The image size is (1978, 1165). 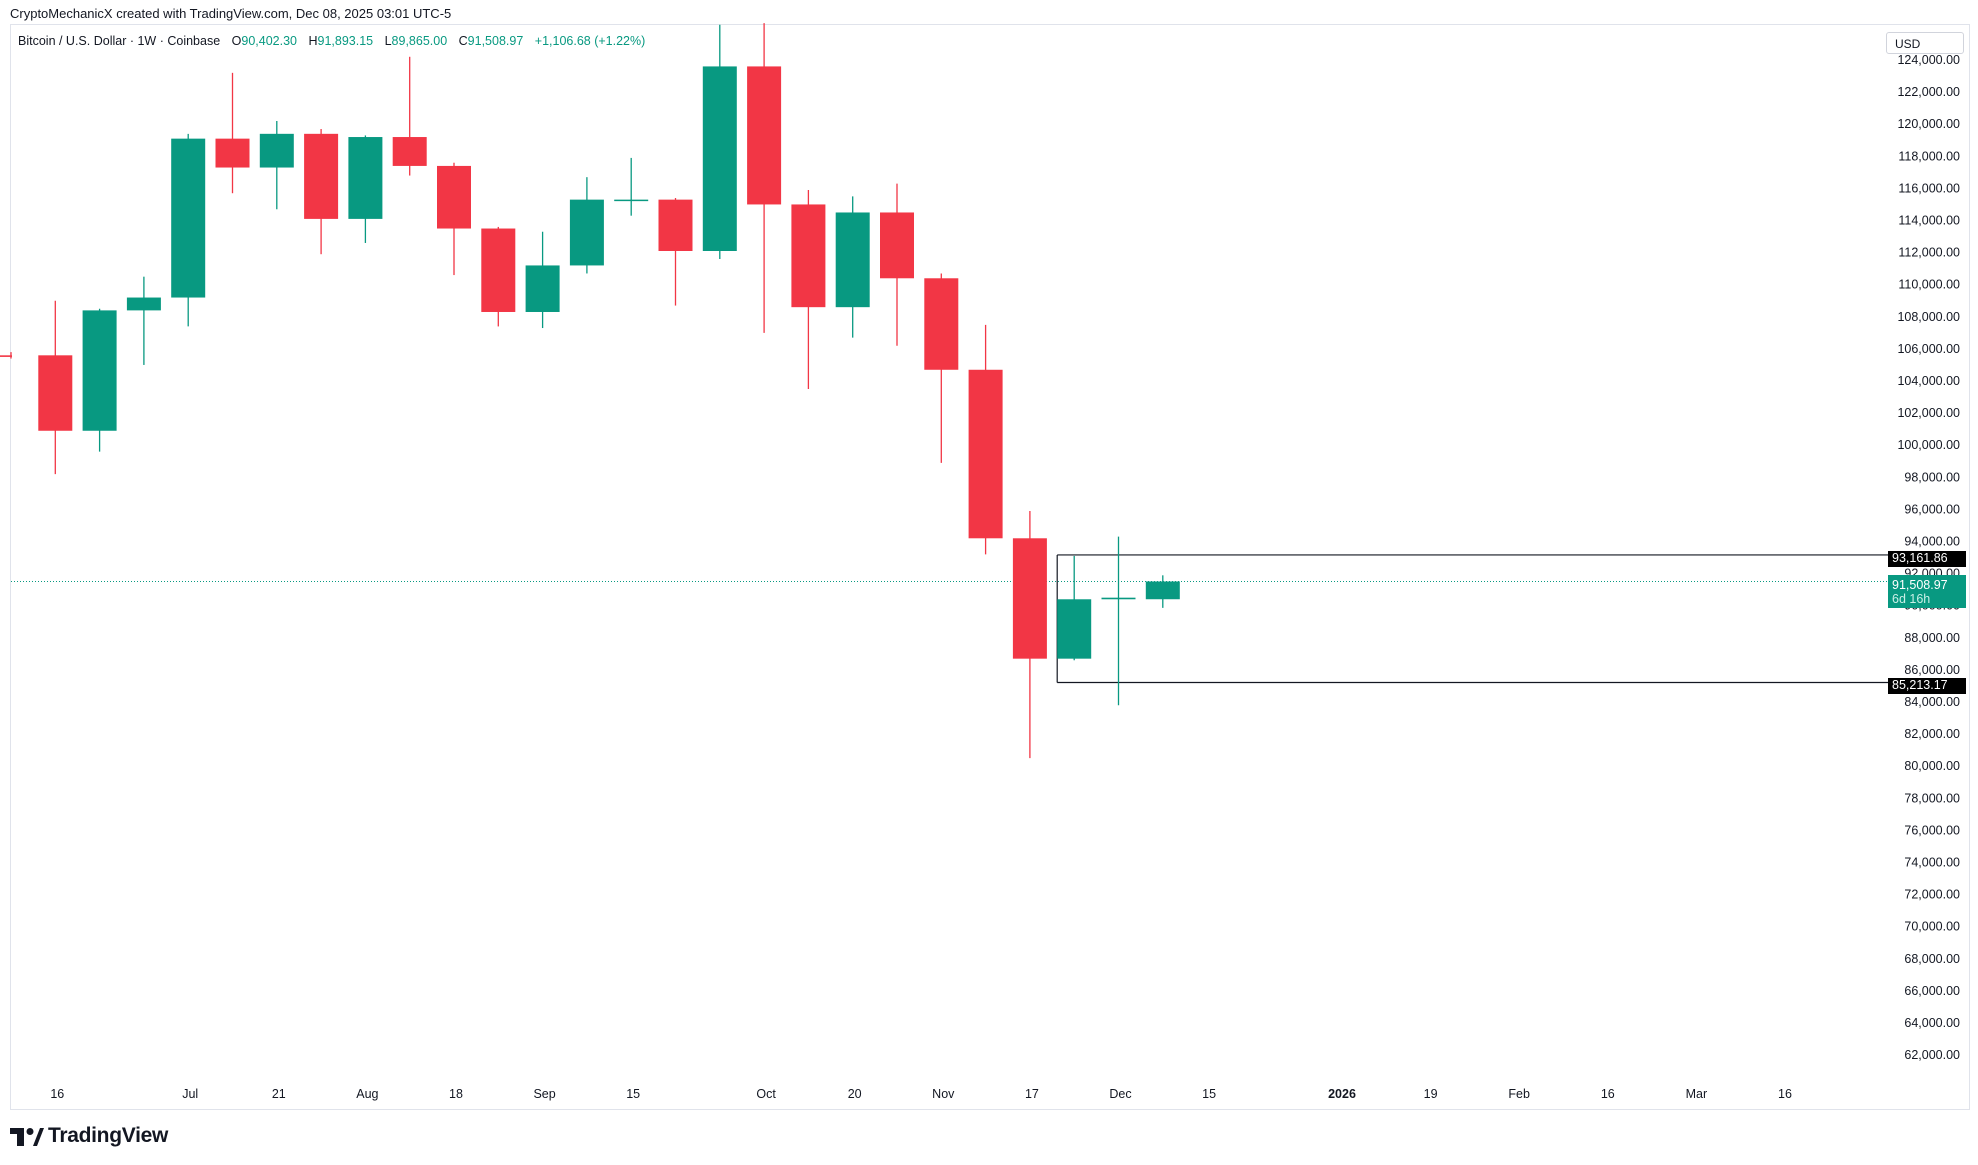 I want to click on open-value: 90,402.30, so click(x=269, y=41).